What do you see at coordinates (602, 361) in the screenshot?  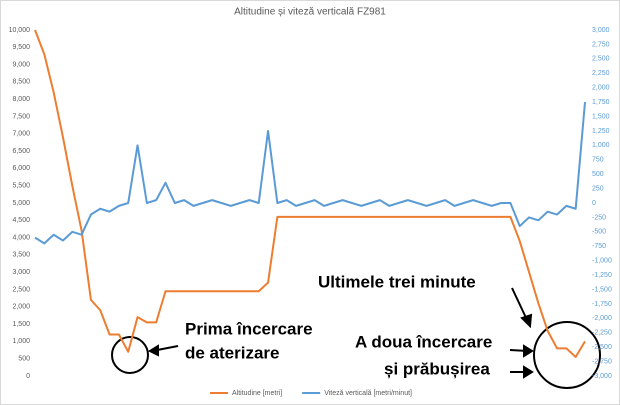 I see `y2-tick-label: -2,750` at bounding box center [602, 361].